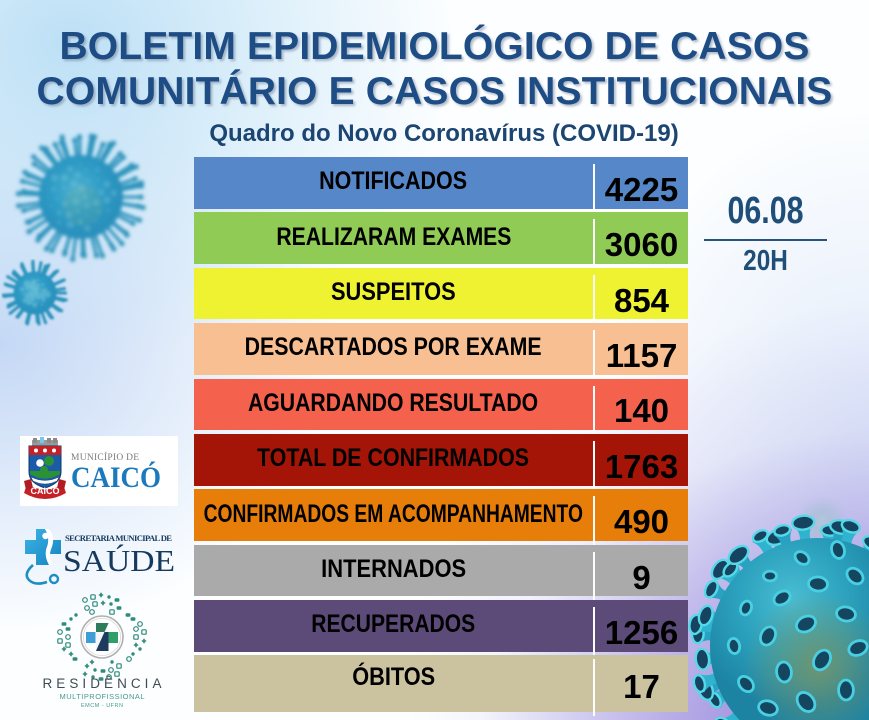  What do you see at coordinates (118, 538) in the screenshot?
I see `svg-text: SECRETARIA MUNICIPAL DE` at bounding box center [118, 538].